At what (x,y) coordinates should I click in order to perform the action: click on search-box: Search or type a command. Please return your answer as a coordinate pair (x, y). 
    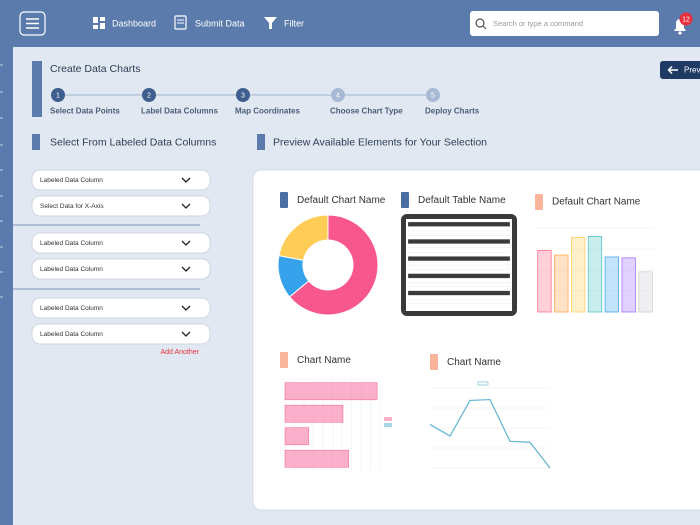
    Looking at the image, I should click on (564, 23).